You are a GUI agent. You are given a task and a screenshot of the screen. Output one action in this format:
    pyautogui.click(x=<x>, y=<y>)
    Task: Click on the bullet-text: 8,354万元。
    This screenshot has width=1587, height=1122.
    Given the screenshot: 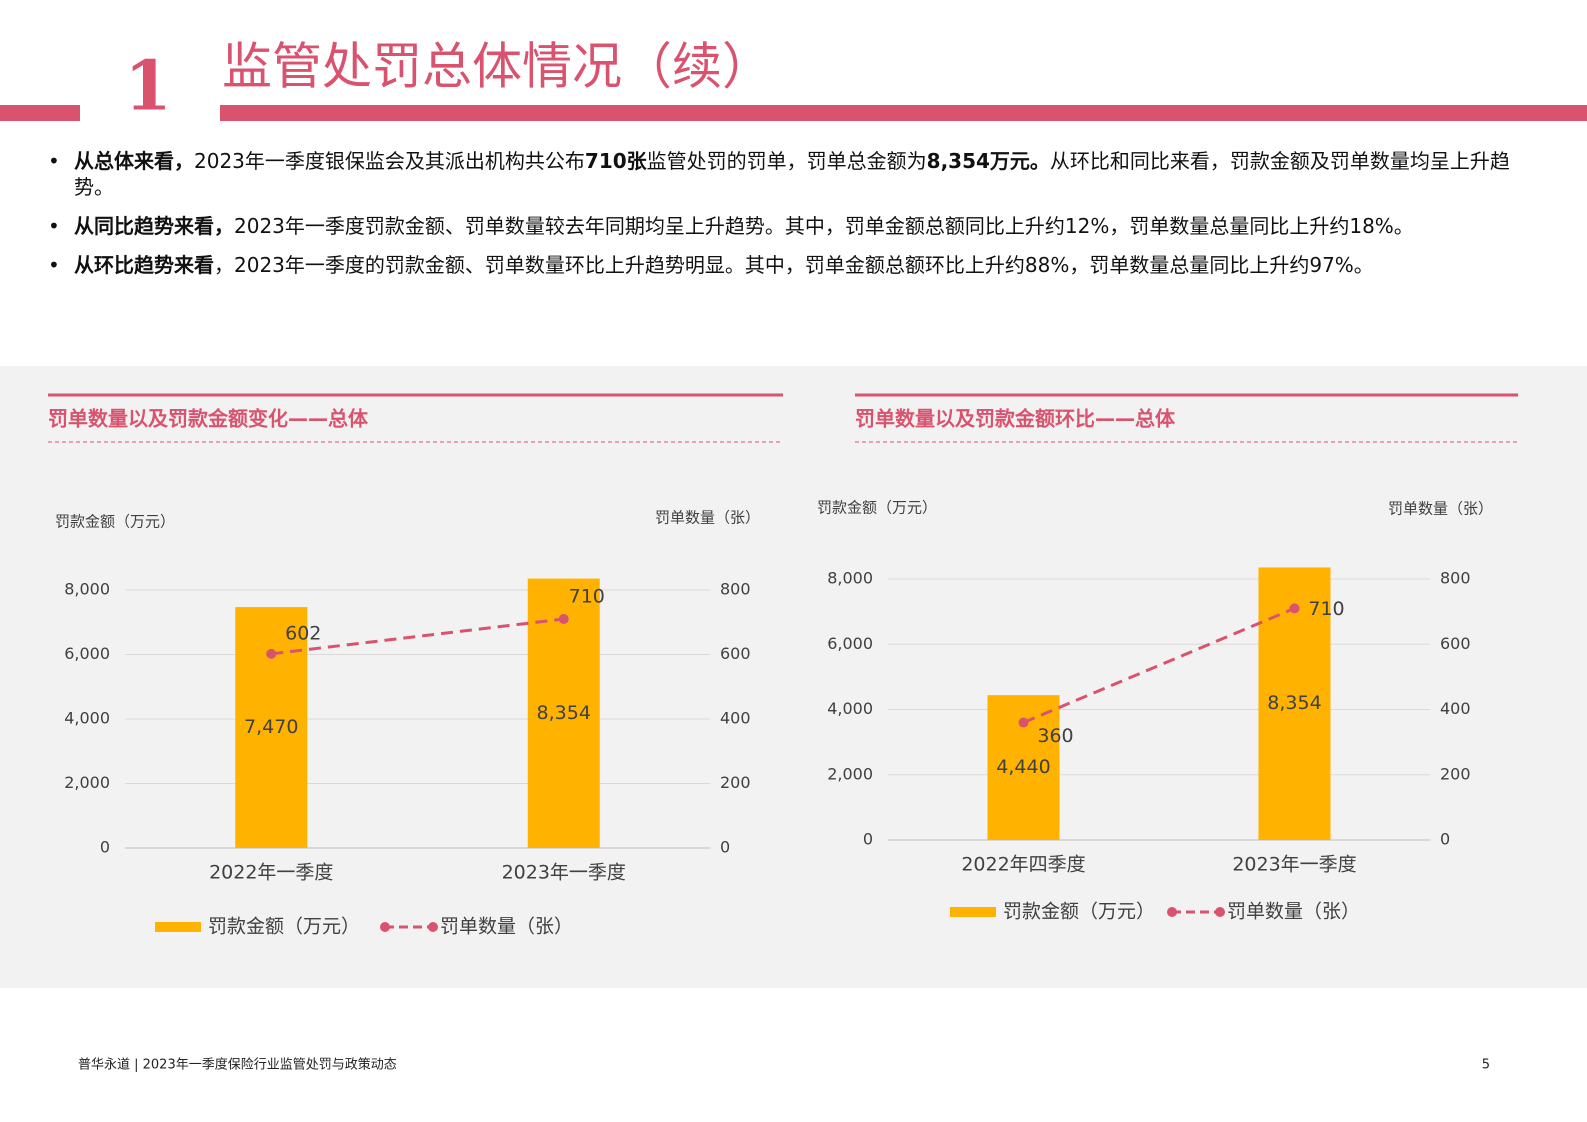 What is the action you would take?
    pyautogui.click(x=988, y=161)
    